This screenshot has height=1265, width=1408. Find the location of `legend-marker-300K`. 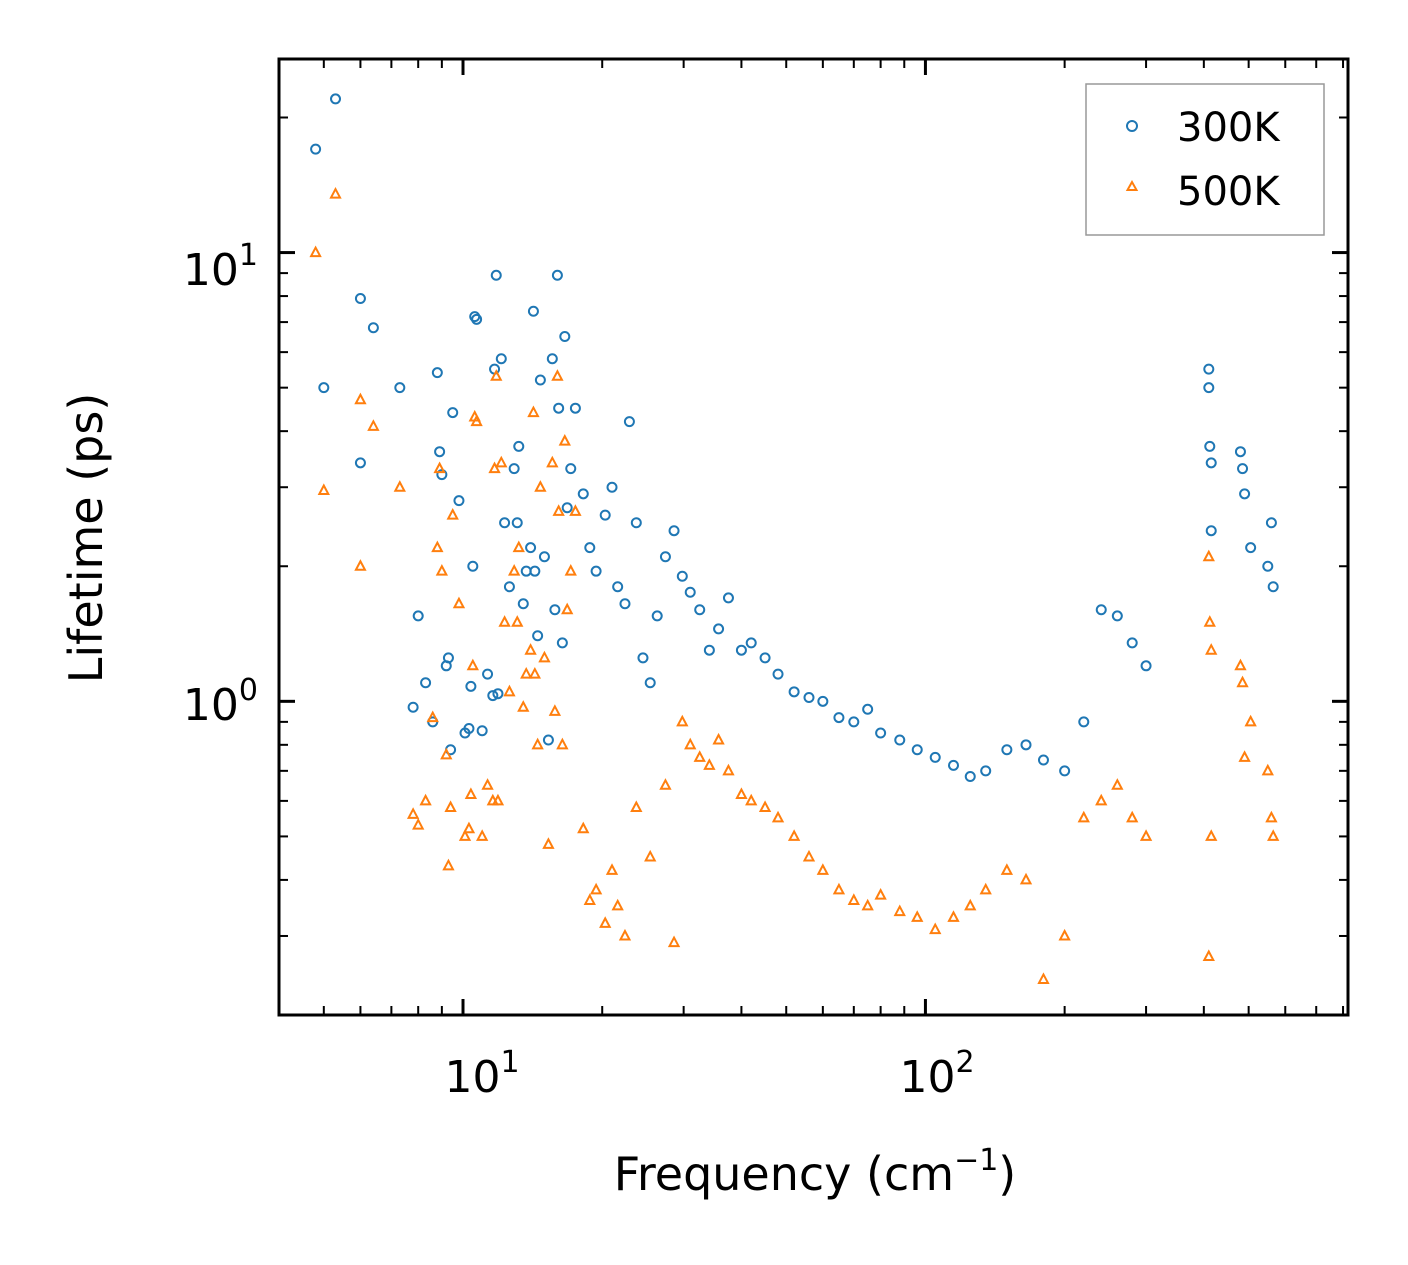

legend-marker-300K is located at coordinates (1132, 126).